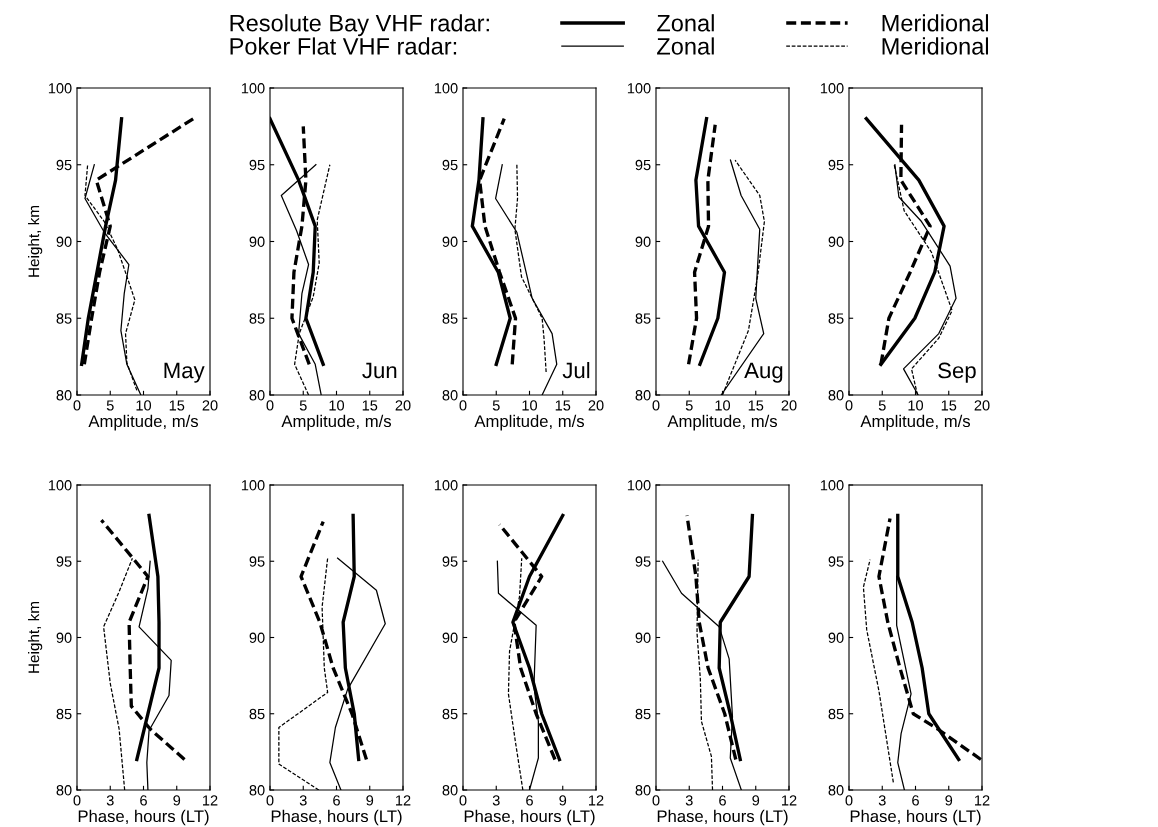 The image size is (1158, 827). What do you see at coordinates (763, 372) in the screenshot?
I see `annotation: Aug` at bounding box center [763, 372].